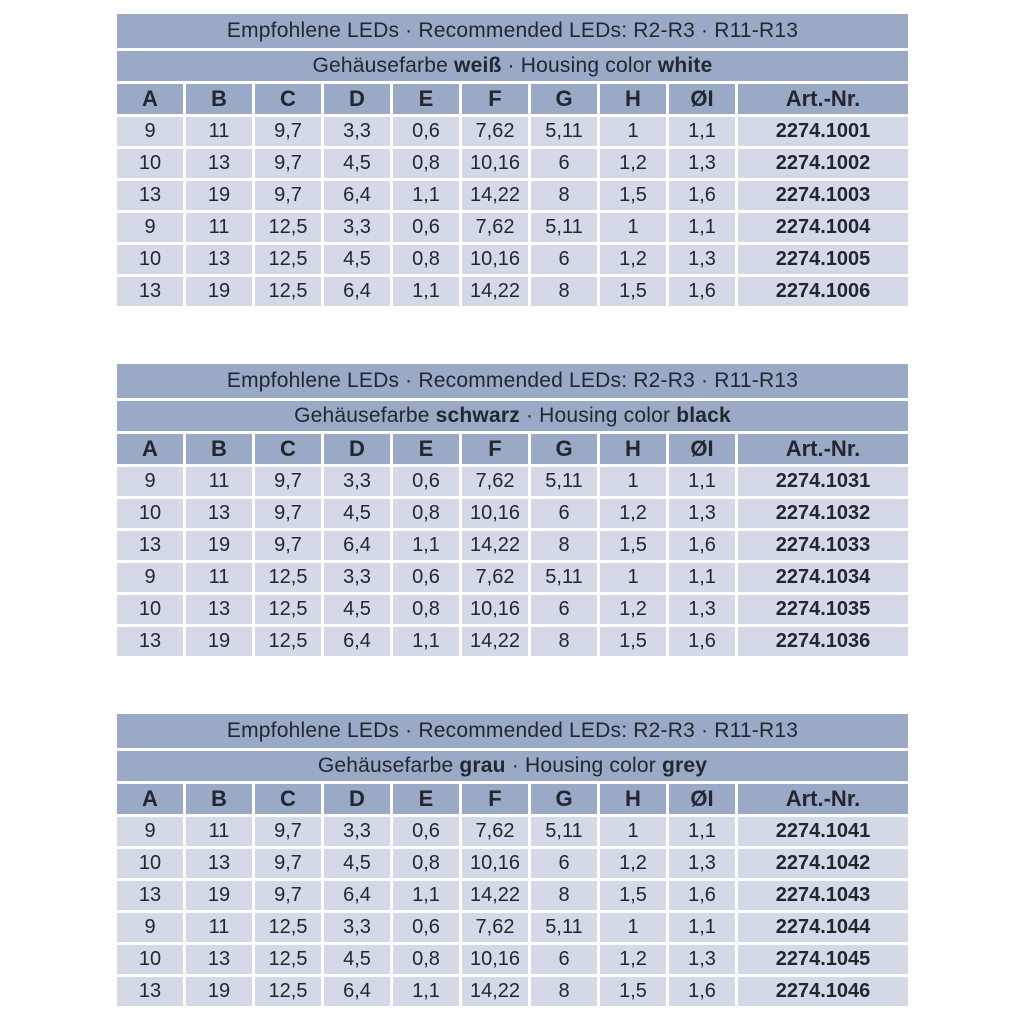  I want to click on subtitle-mid: · Housing color, so click(598, 415).